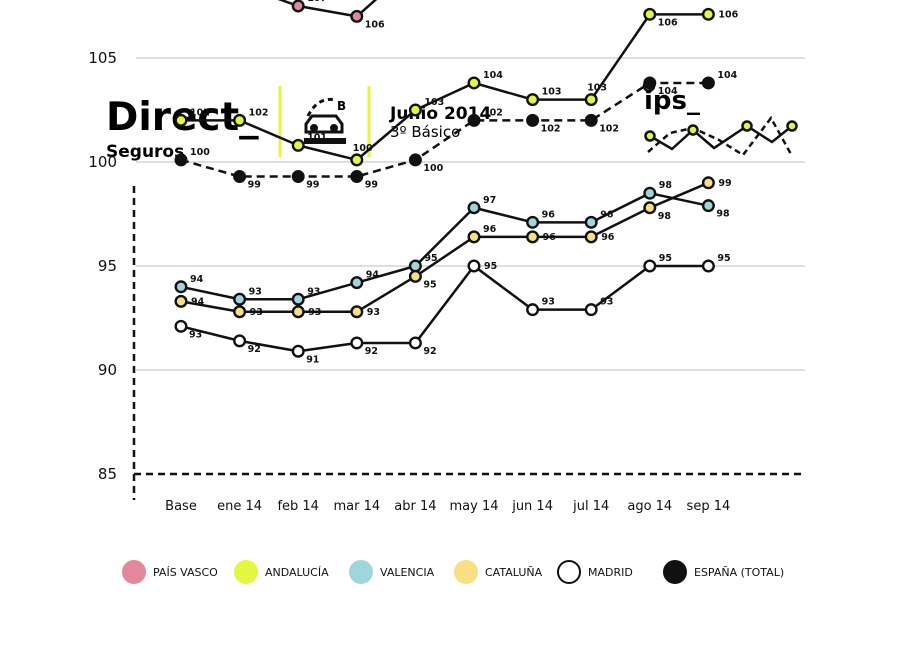 This screenshot has width=900, height=653. Describe the element at coordinates (489, 200) in the screenshot. I see `data-label: 97` at that location.